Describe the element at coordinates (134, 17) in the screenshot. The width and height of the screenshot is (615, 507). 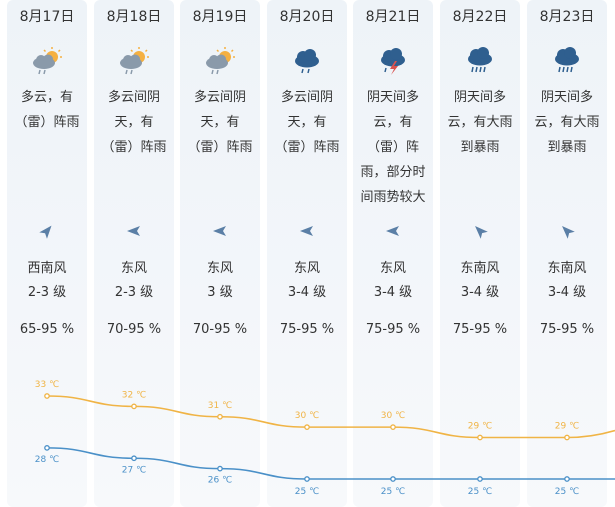
I see `day-date: 8月18日` at that location.